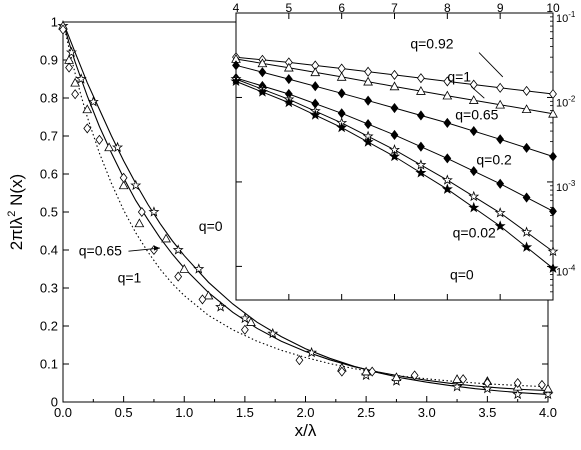 The image size is (581, 450). What do you see at coordinates (477, 92) in the screenshot?
I see `inset-leader-line` at bounding box center [477, 92].